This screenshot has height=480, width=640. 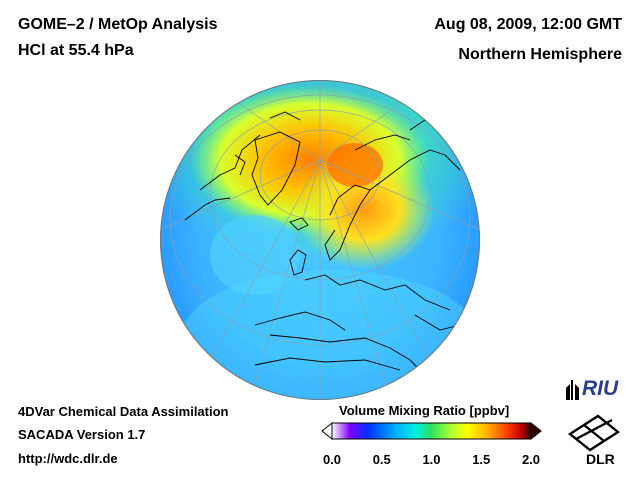 What do you see at coordinates (528, 24) in the screenshot?
I see `map-date: Aug 08, 2009, 12:00 GMT` at bounding box center [528, 24].